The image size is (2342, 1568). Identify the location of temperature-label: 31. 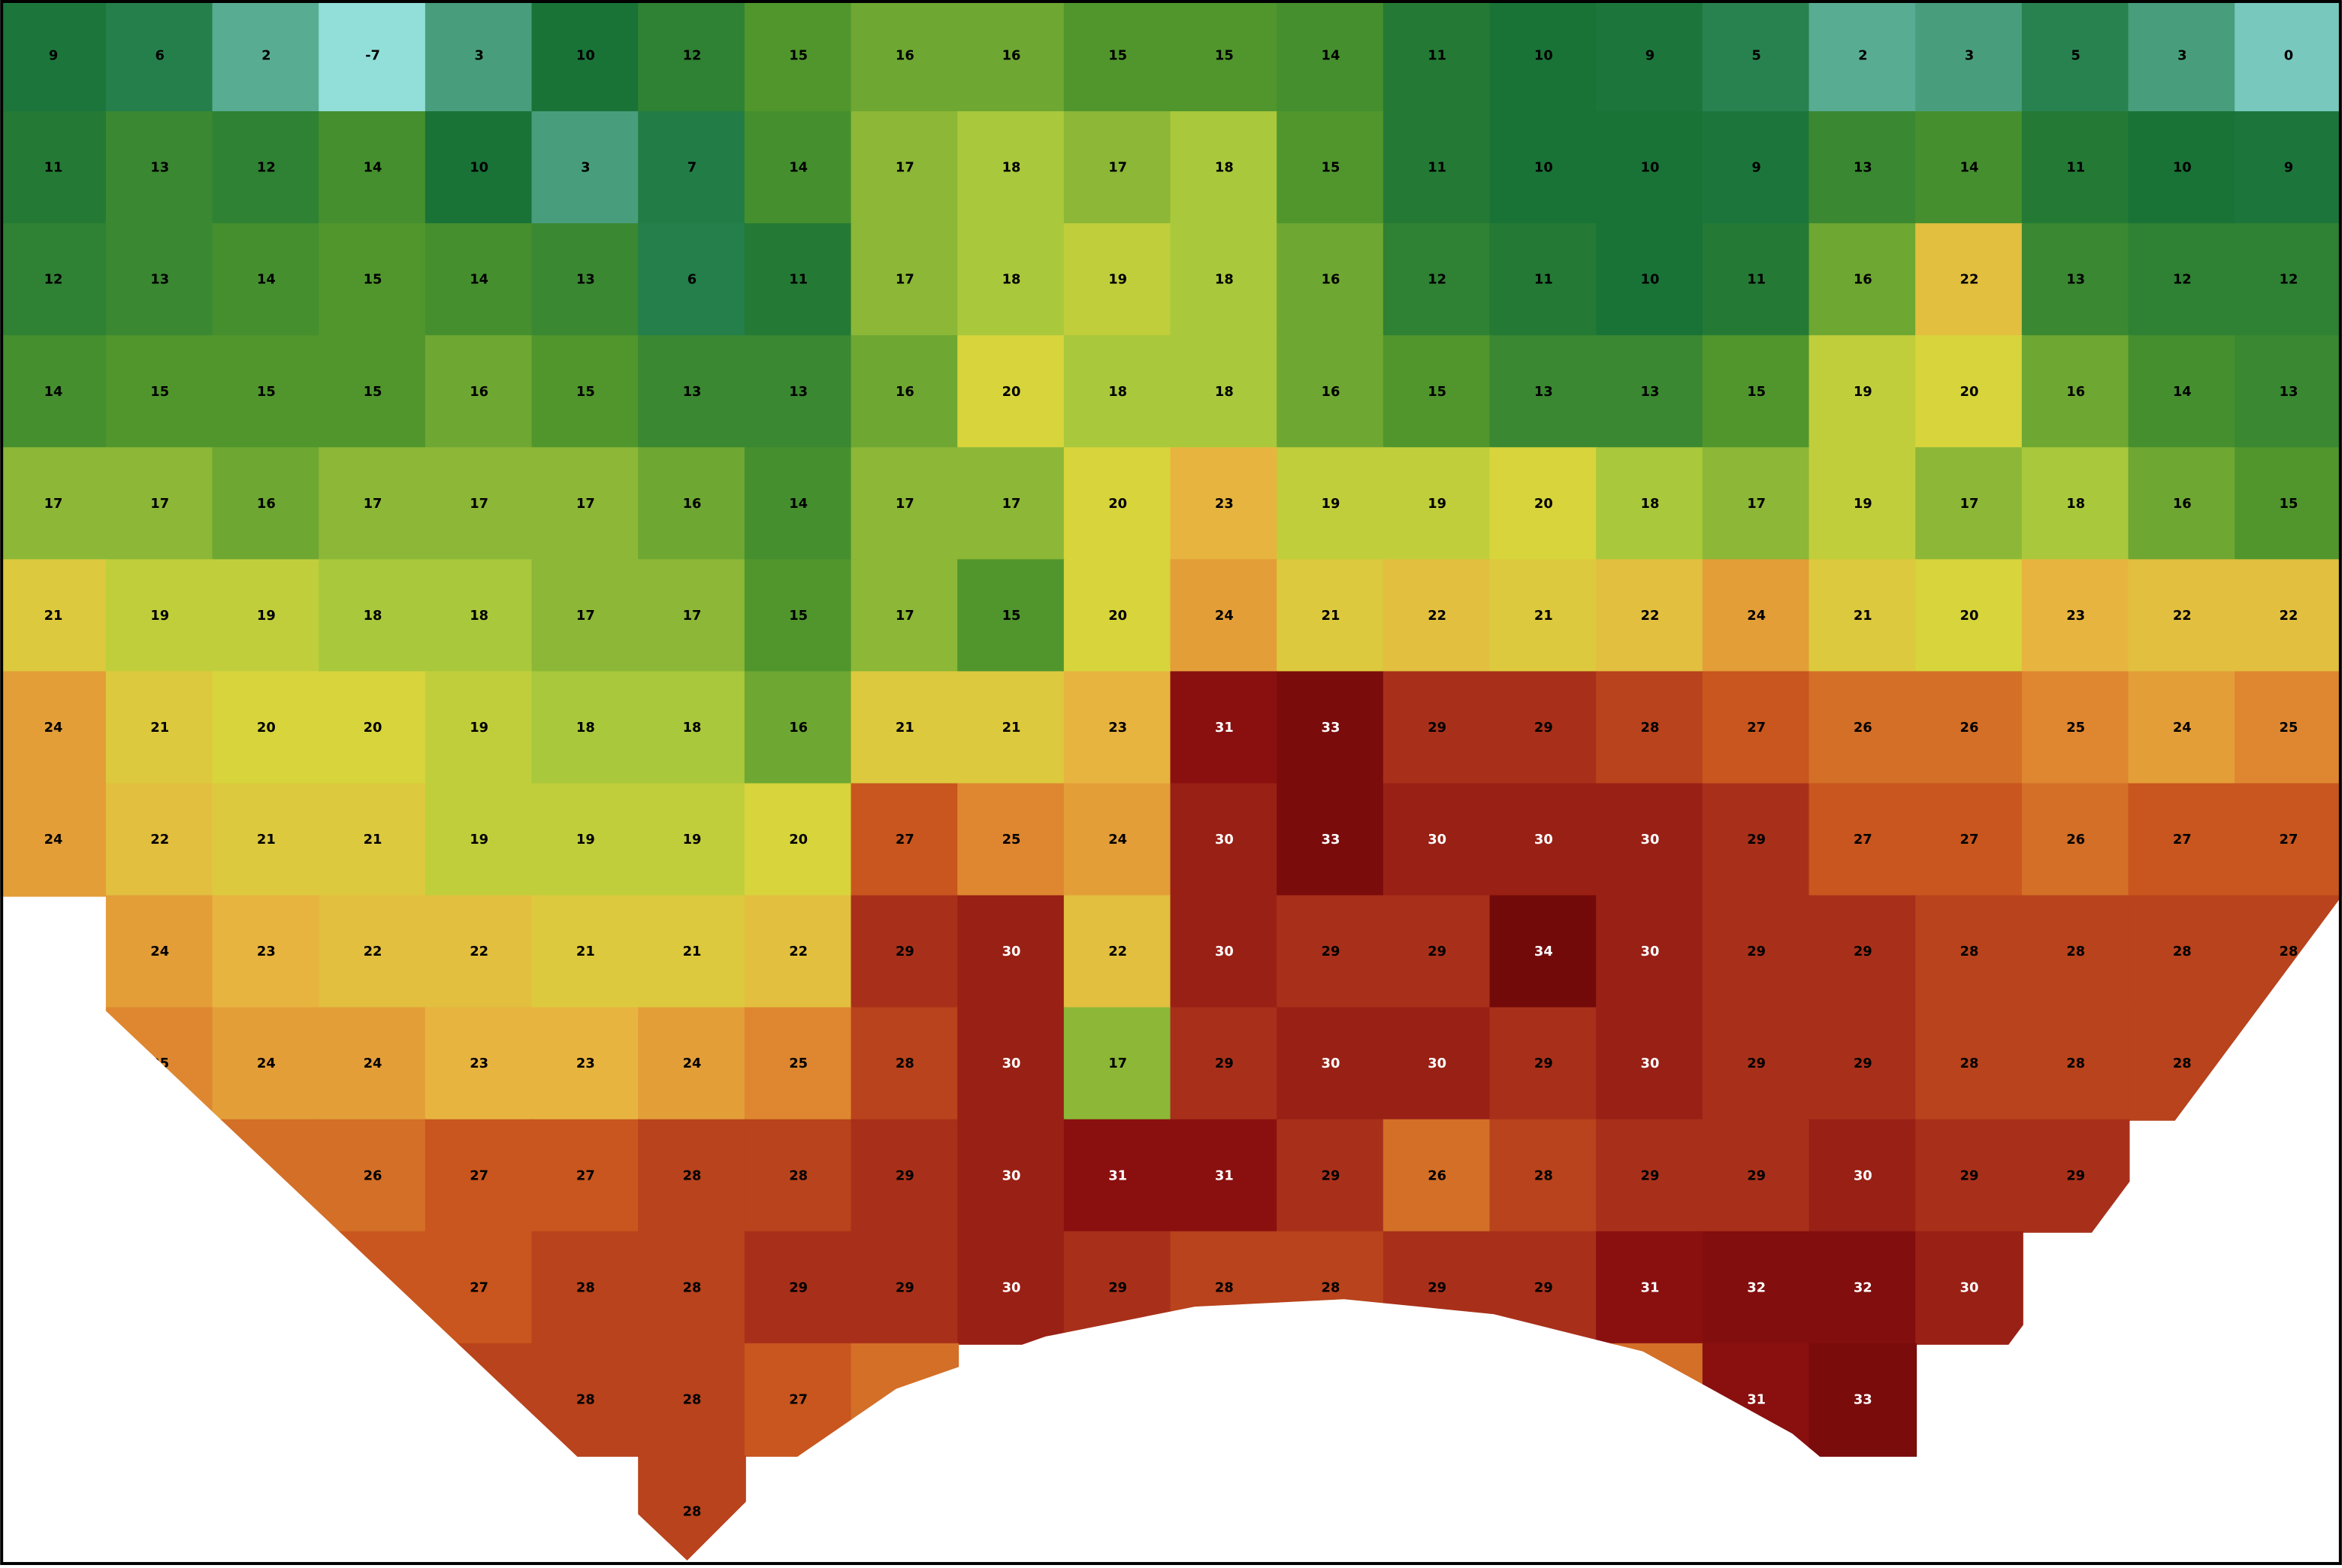
(1224, 1175).